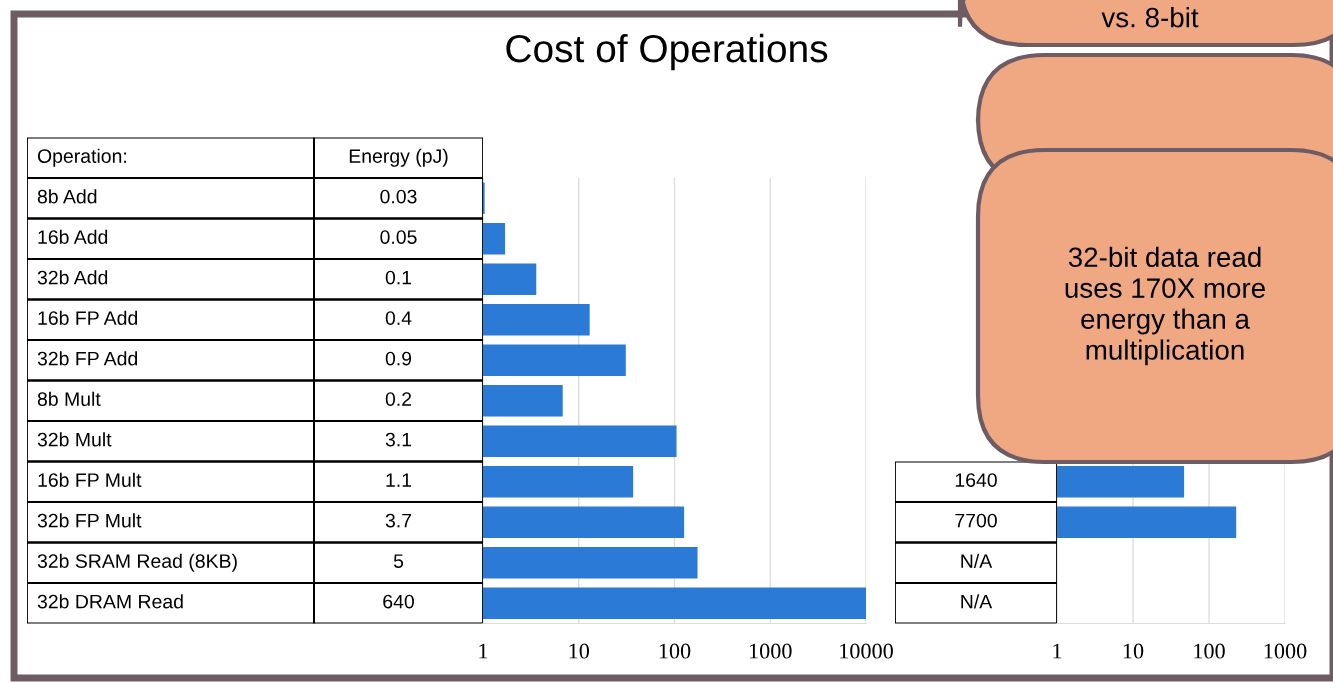 The image size is (1333, 682). Describe the element at coordinates (1165, 306) in the screenshot. I see `text: 32-bit data read uses 170X more energy than a multiplication` at that location.